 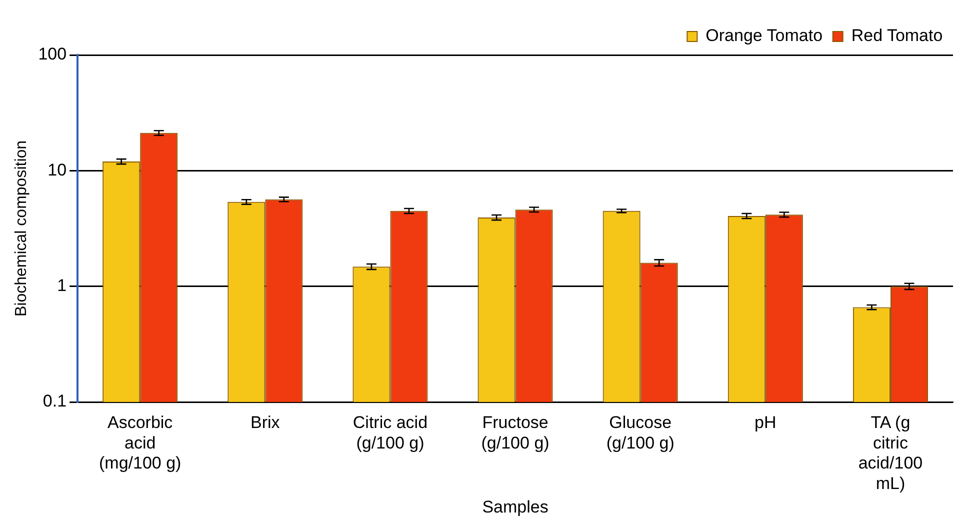 I want to click on legend-label: Red Tomato, so click(x=897, y=36).